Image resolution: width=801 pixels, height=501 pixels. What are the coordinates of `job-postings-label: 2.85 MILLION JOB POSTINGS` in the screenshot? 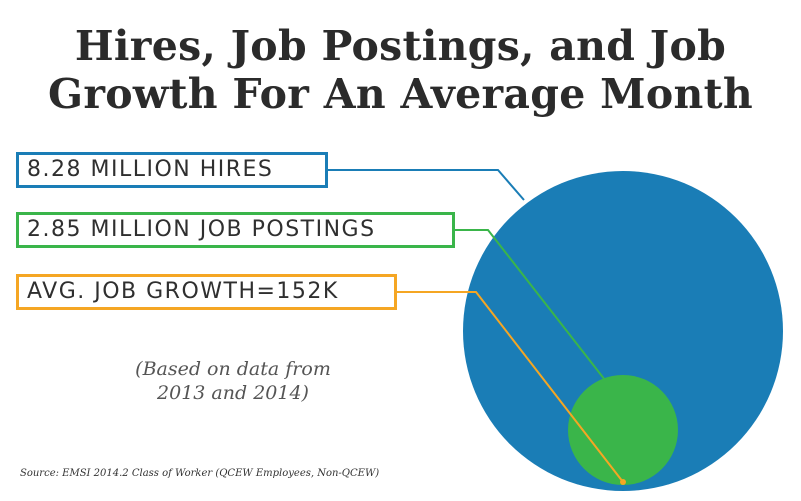 It's located at (235, 230).